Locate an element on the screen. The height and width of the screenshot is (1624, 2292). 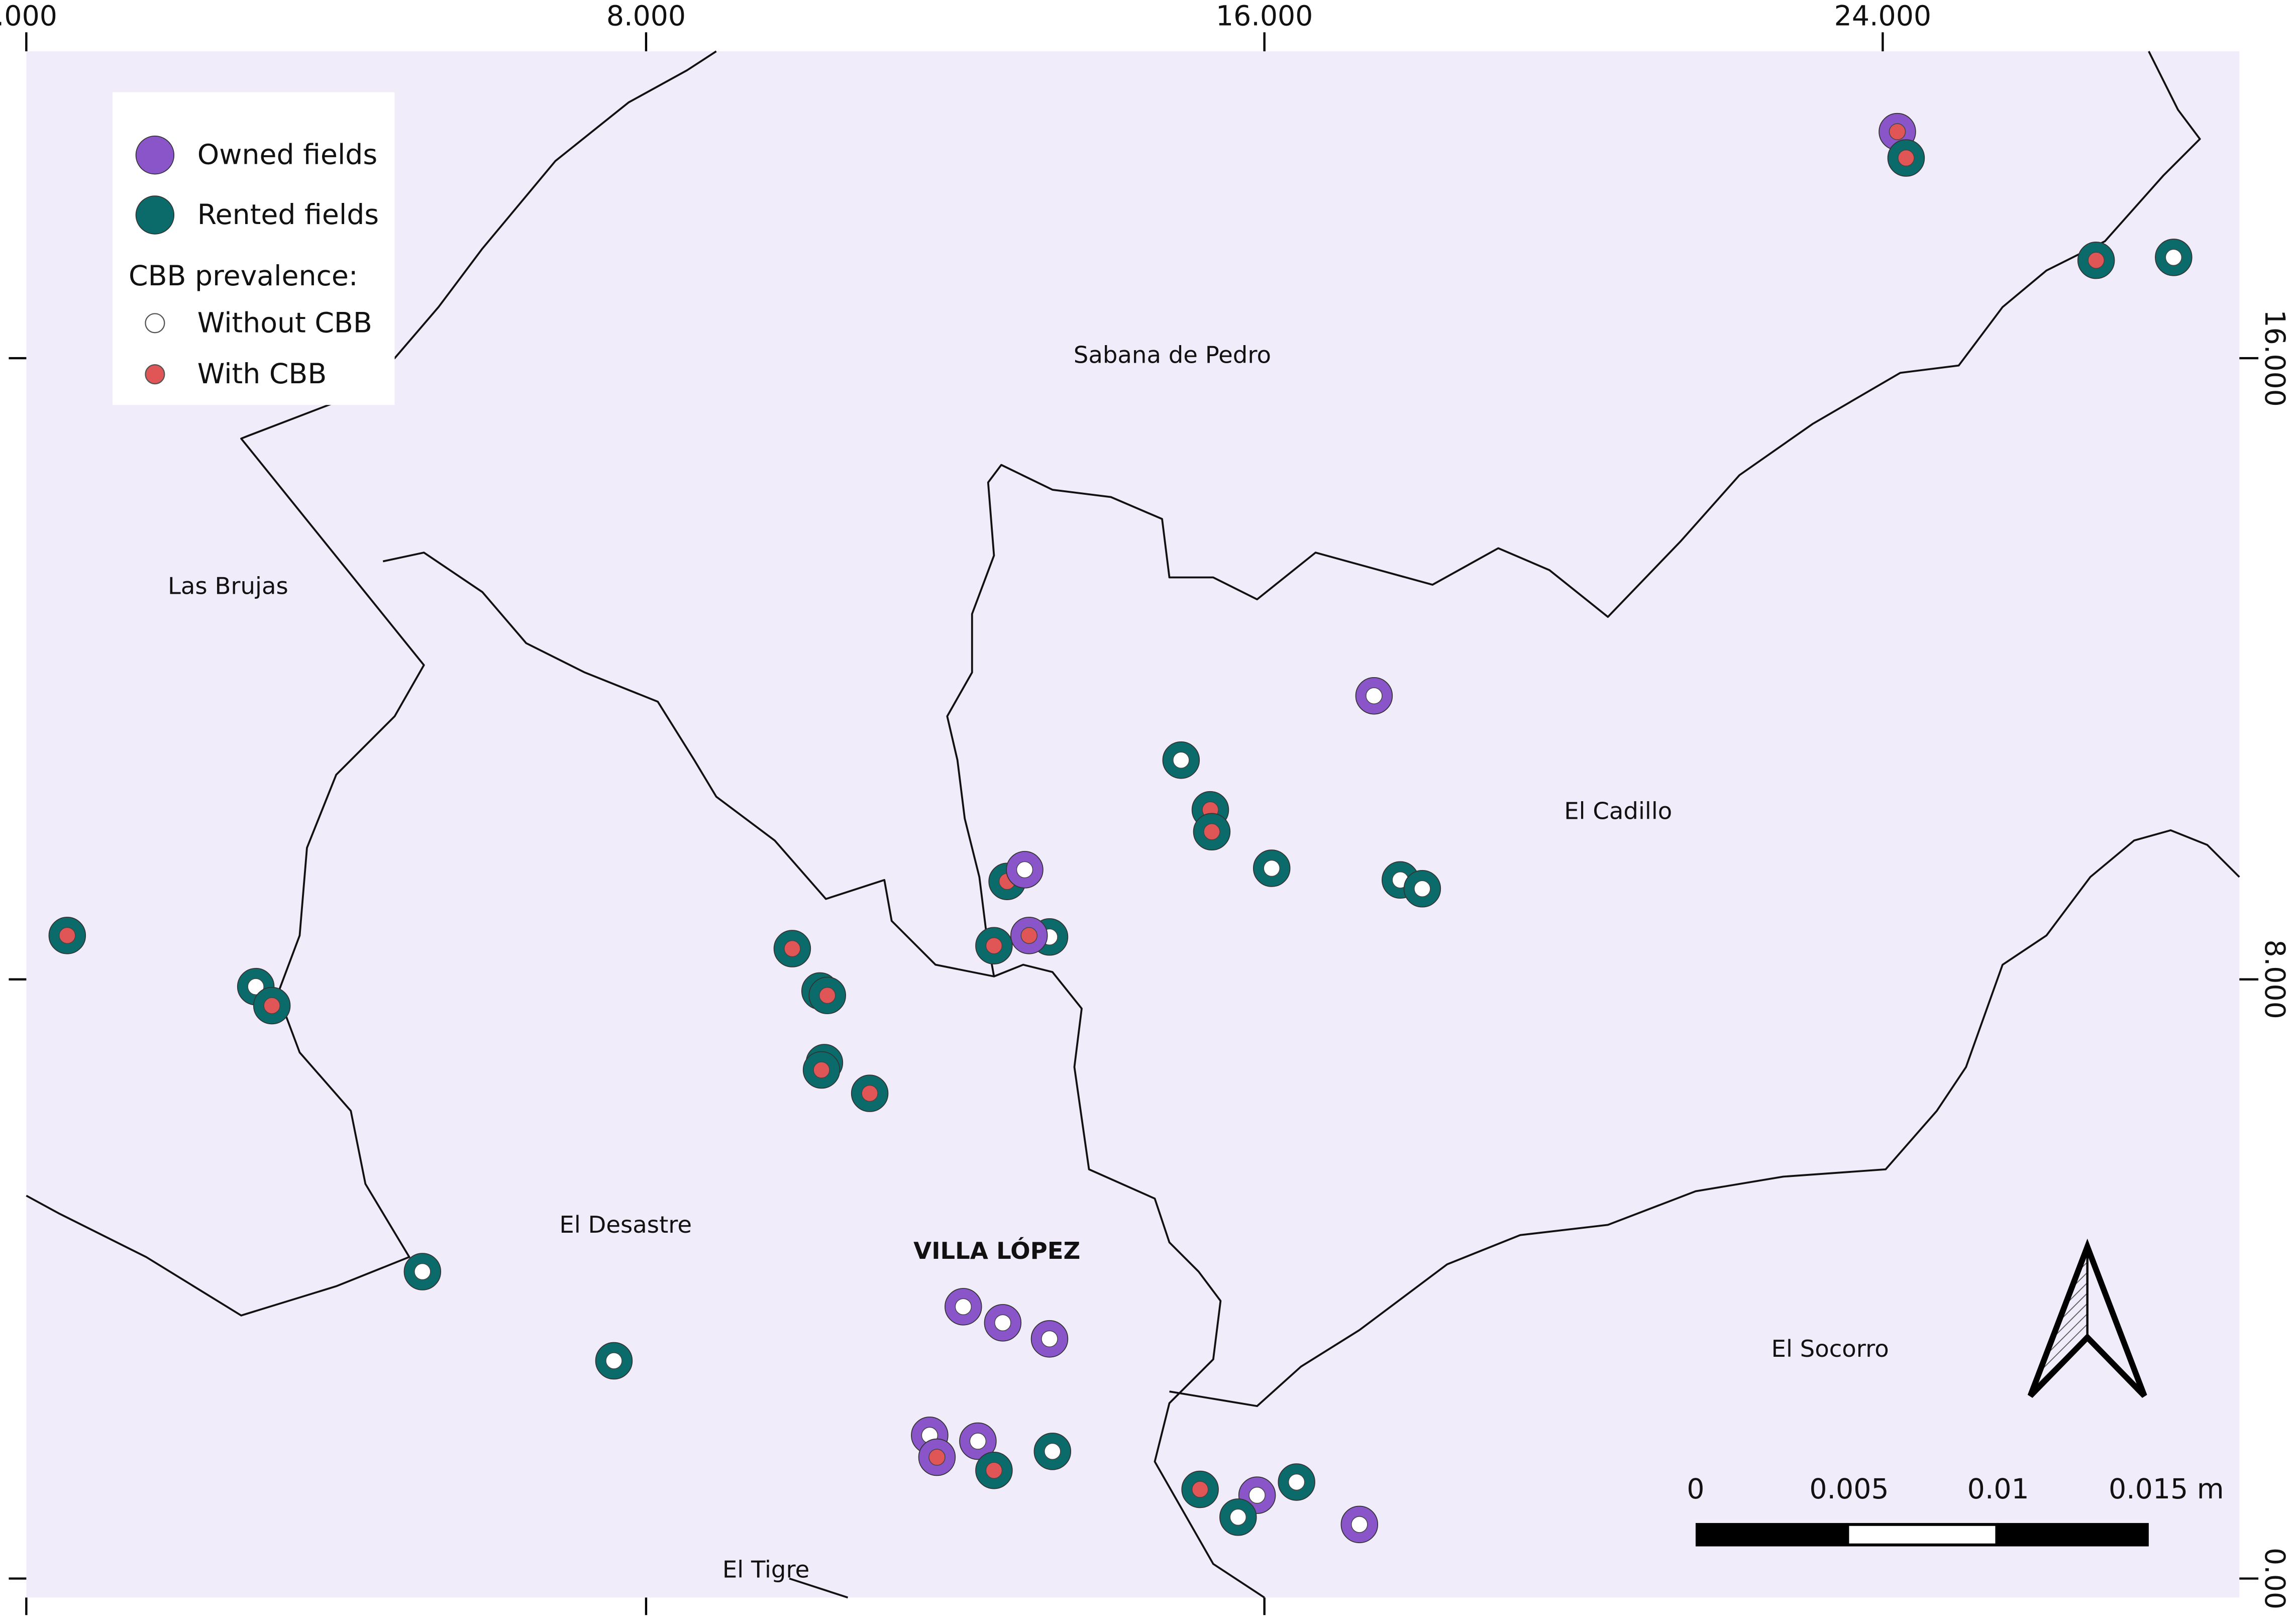
scale-label: 0 is located at coordinates (1695, 1489).